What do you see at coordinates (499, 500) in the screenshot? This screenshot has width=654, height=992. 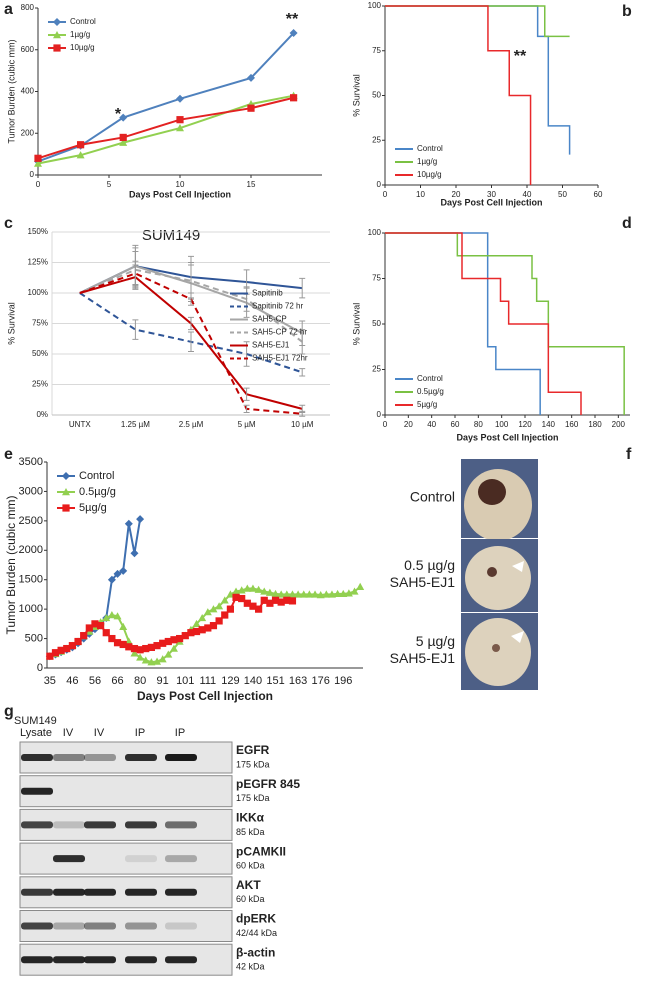 I see `photo-control` at bounding box center [499, 500].